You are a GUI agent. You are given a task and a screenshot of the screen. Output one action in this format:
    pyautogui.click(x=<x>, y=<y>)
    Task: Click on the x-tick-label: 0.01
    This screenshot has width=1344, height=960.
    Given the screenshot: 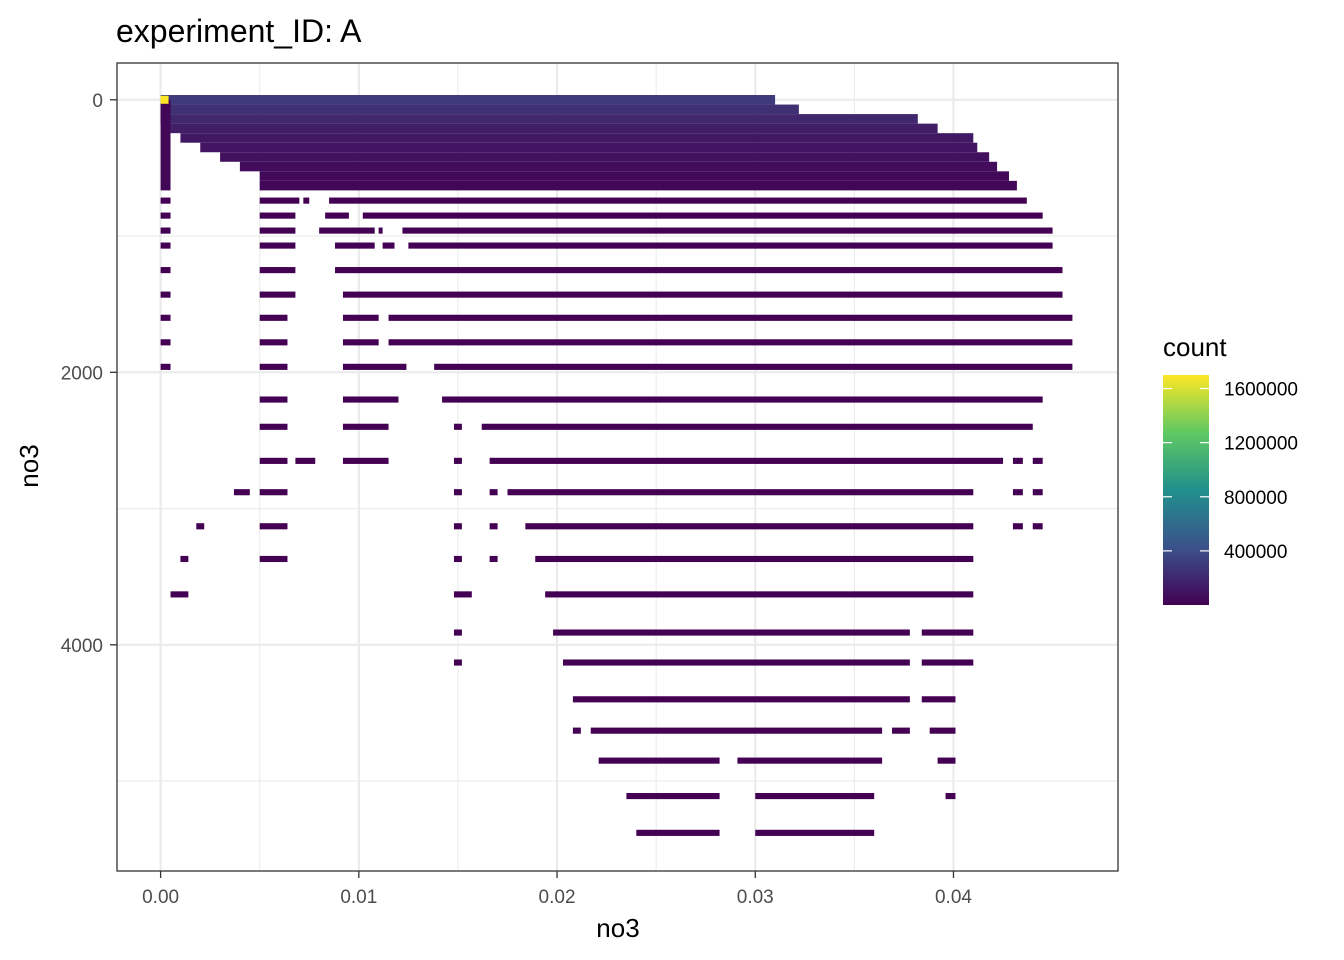 What is the action you would take?
    pyautogui.click(x=358, y=897)
    